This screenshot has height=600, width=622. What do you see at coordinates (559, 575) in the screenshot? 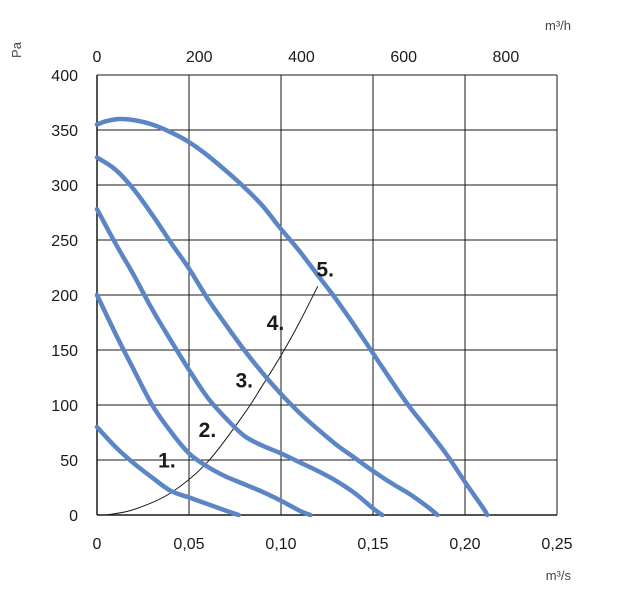
I see `bottom-x-unit-label: m³/s` at bounding box center [559, 575].